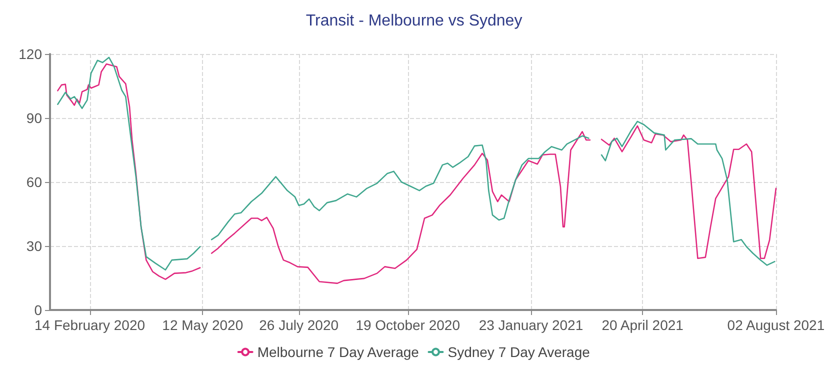 The image size is (828, 366). Describe the element at coordinates (338, 352) in the screenshot. I see `legend-label: Melbourne 7 Day Average` at that location.